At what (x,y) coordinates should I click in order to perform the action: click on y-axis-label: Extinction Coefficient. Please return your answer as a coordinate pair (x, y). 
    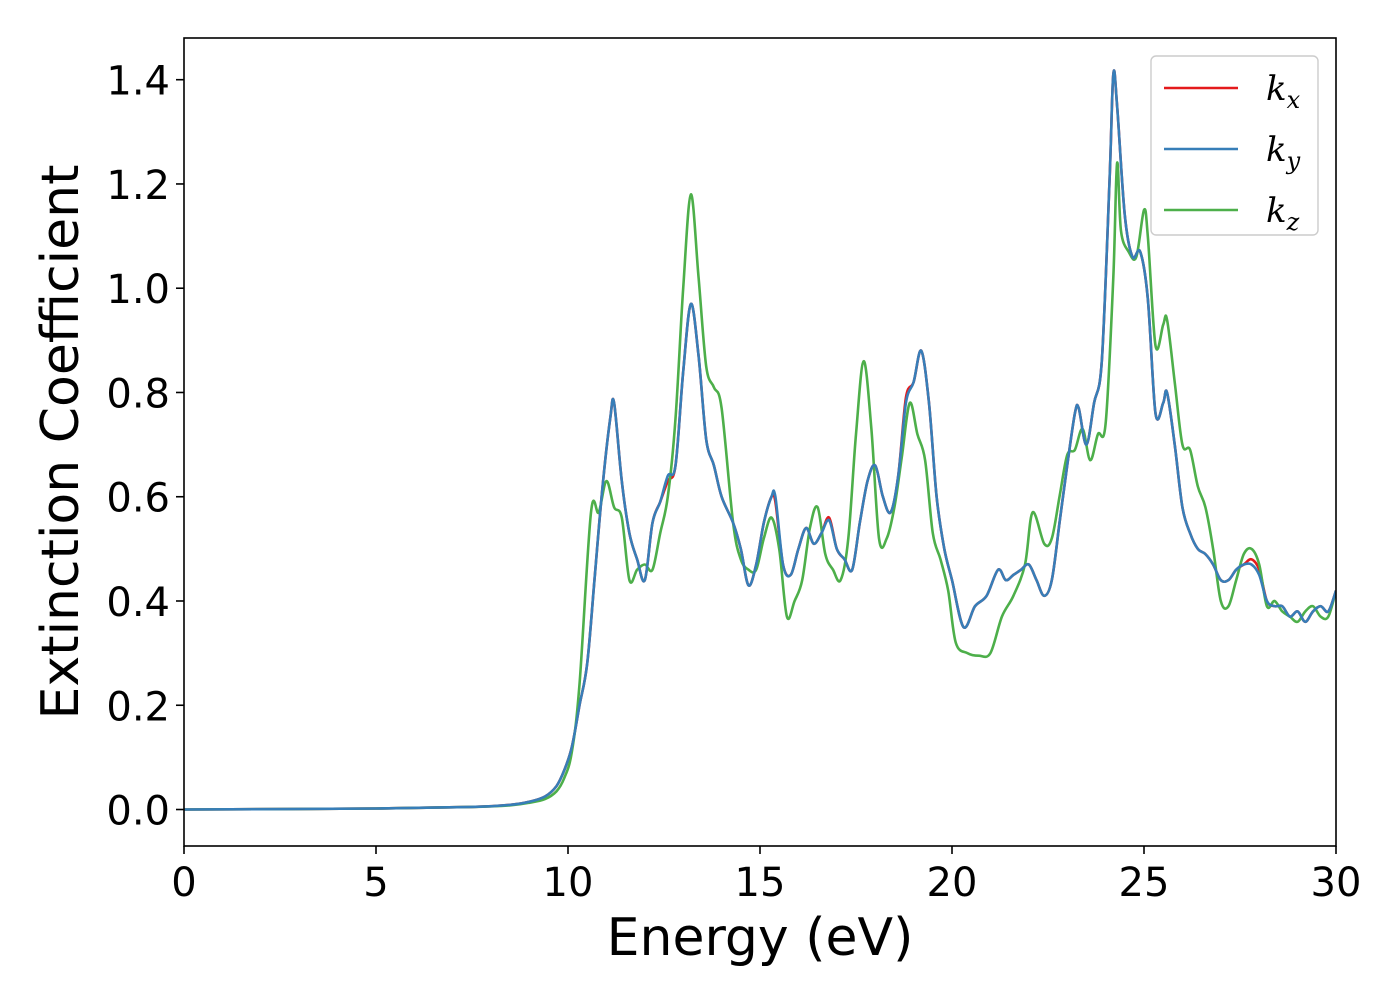
    Looking at the image, I should click on (61, 442).